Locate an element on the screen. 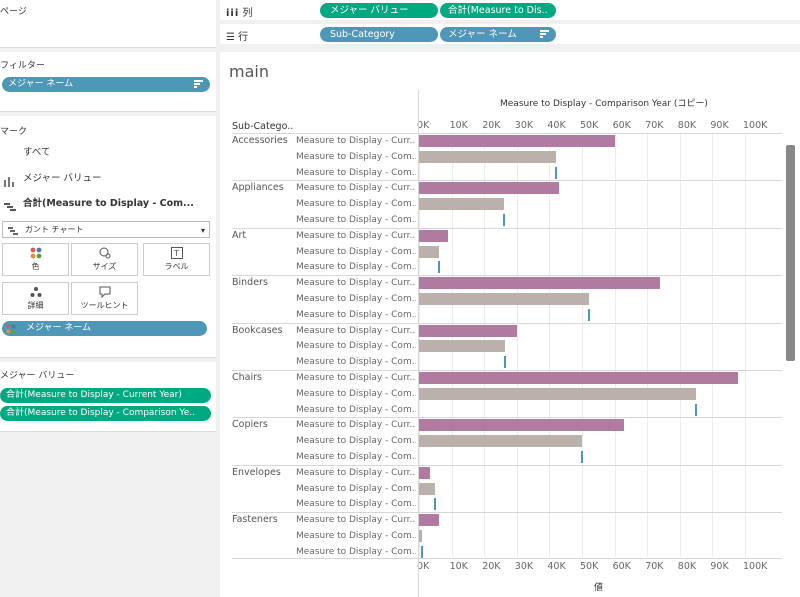  filters-card: フィルター メジャー ネーム is located at coordinates (108, 82).